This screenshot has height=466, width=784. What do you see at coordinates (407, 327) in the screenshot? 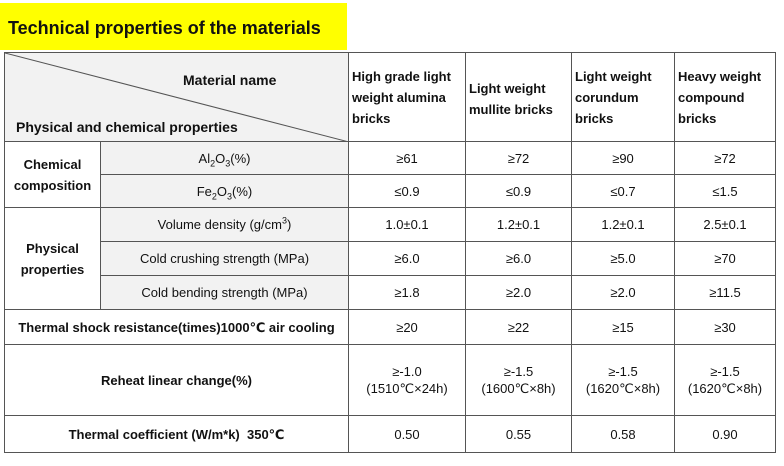
I see `value-cell: ≥20` at bounding box center [407, 327].